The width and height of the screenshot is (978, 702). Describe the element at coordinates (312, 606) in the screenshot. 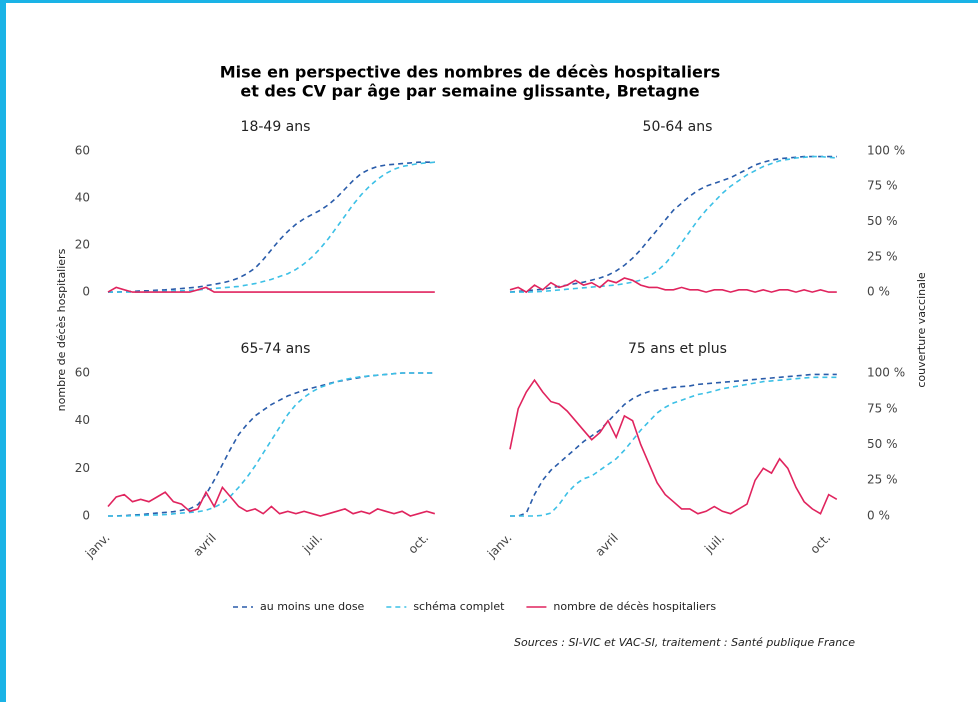

I see `legend-label: au moins une dose` at that location.